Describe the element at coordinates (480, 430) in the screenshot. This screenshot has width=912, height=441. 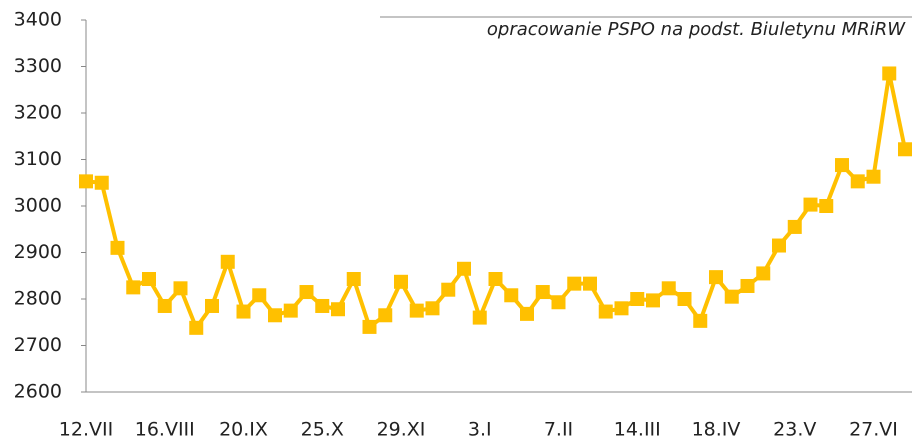
I see `x-tick-label: 3.I` at that location.